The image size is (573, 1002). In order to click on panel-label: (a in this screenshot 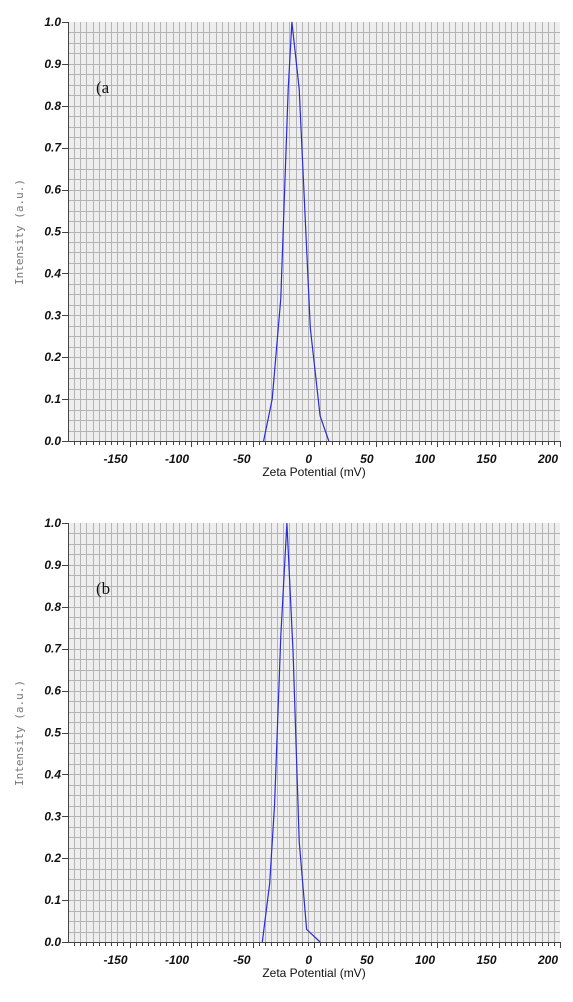, I will do `click(103, 87)`.